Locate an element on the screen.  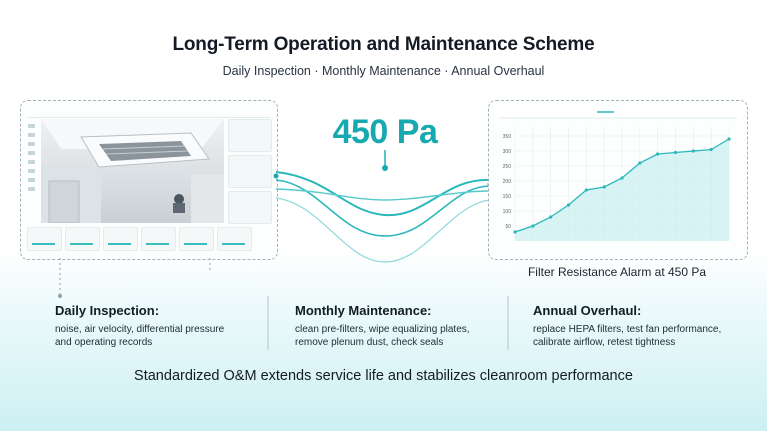
resistance-area is located at coordinates (622, 190).